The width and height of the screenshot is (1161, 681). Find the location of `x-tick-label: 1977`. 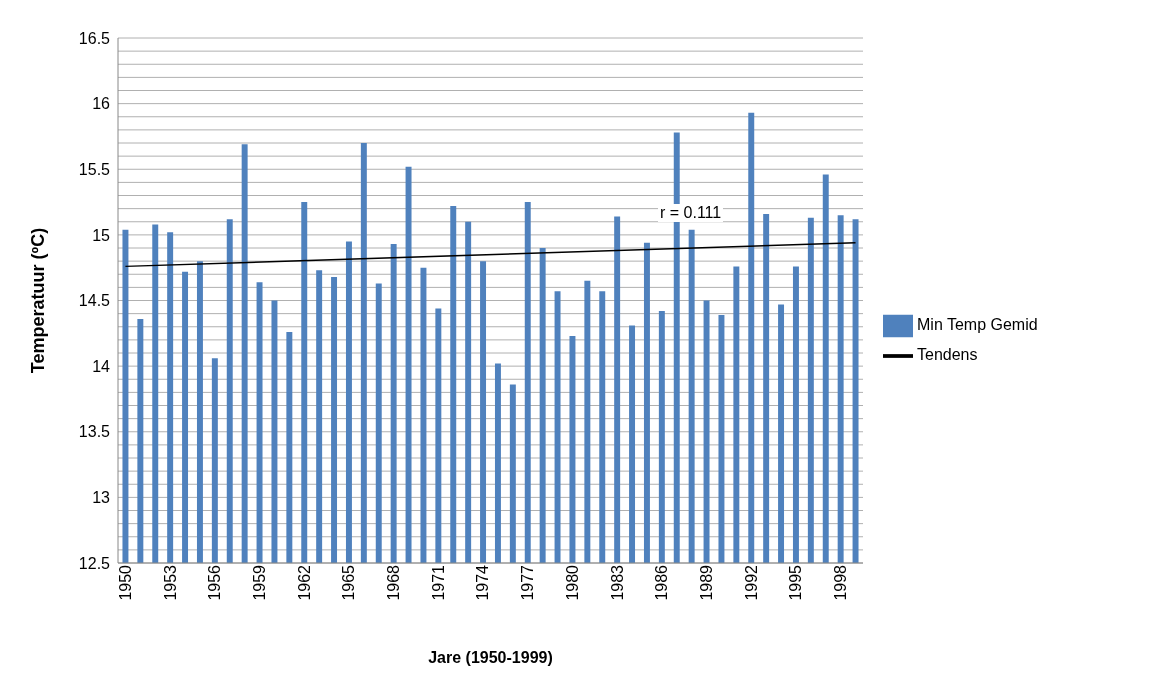

x-tick-label: 1977 is located at coordinates (528, 582).